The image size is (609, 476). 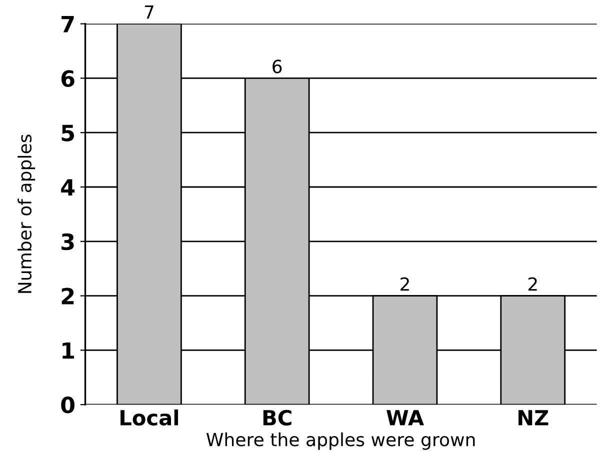 I want to click on y-tick-label: 0, so click(x=67, y=405).